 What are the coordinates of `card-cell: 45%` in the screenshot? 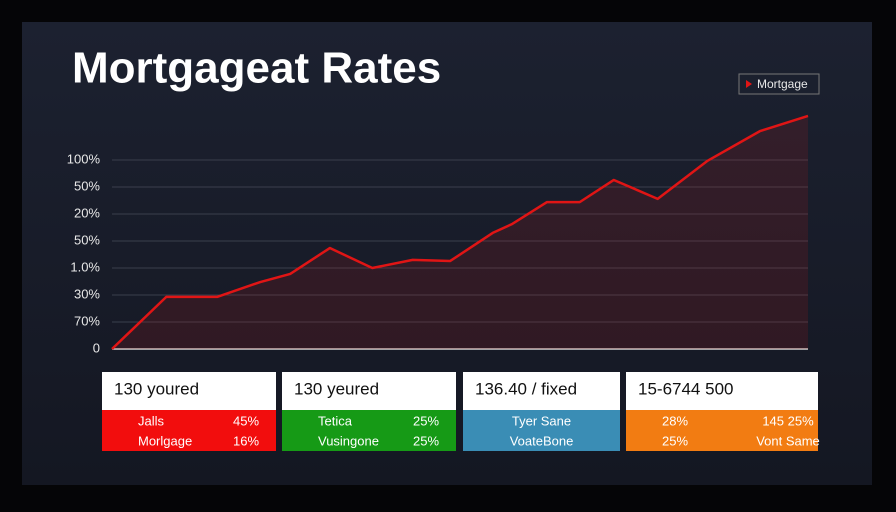 It's located at (246, 420).